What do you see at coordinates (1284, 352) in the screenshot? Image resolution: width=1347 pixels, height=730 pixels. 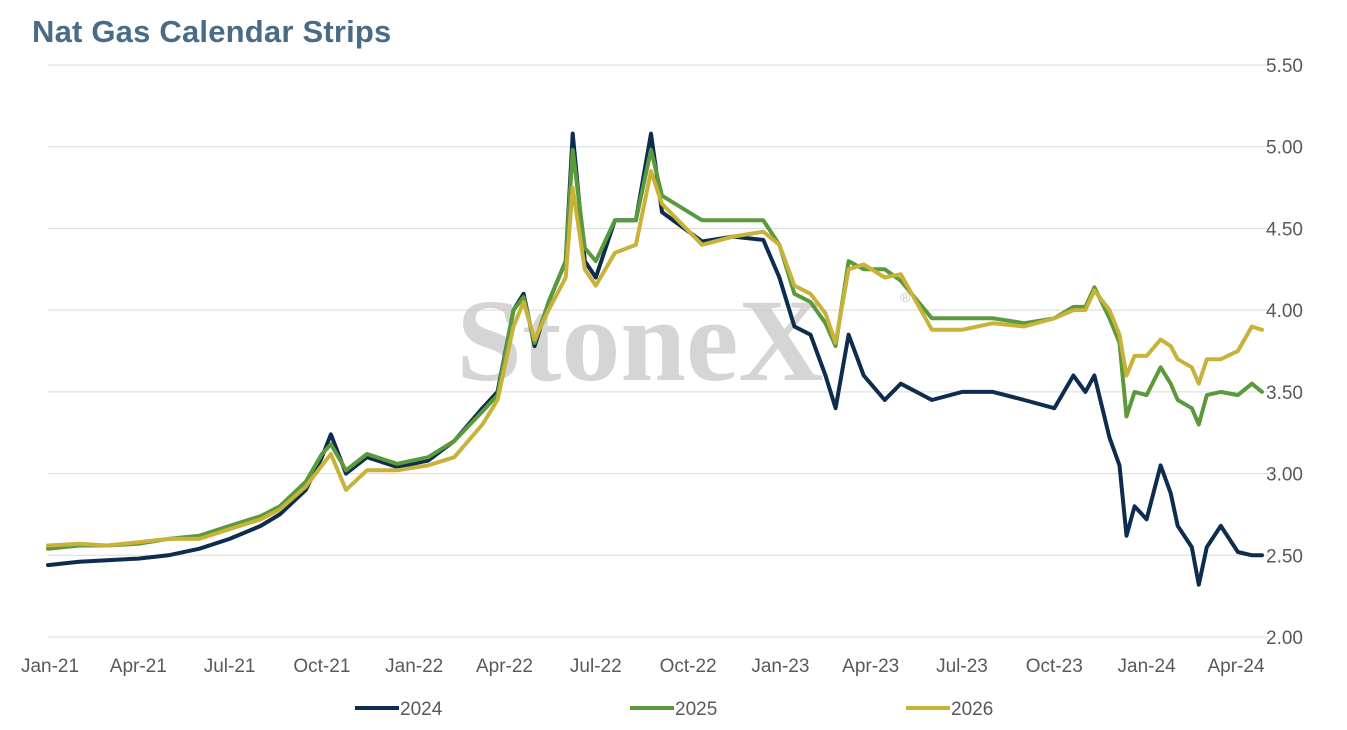 I see `y-axis-ticks: 2.00 2.50 3.00 3.50 4.00 4.50 5.00 5.50` at bounding box center [1284, 352].